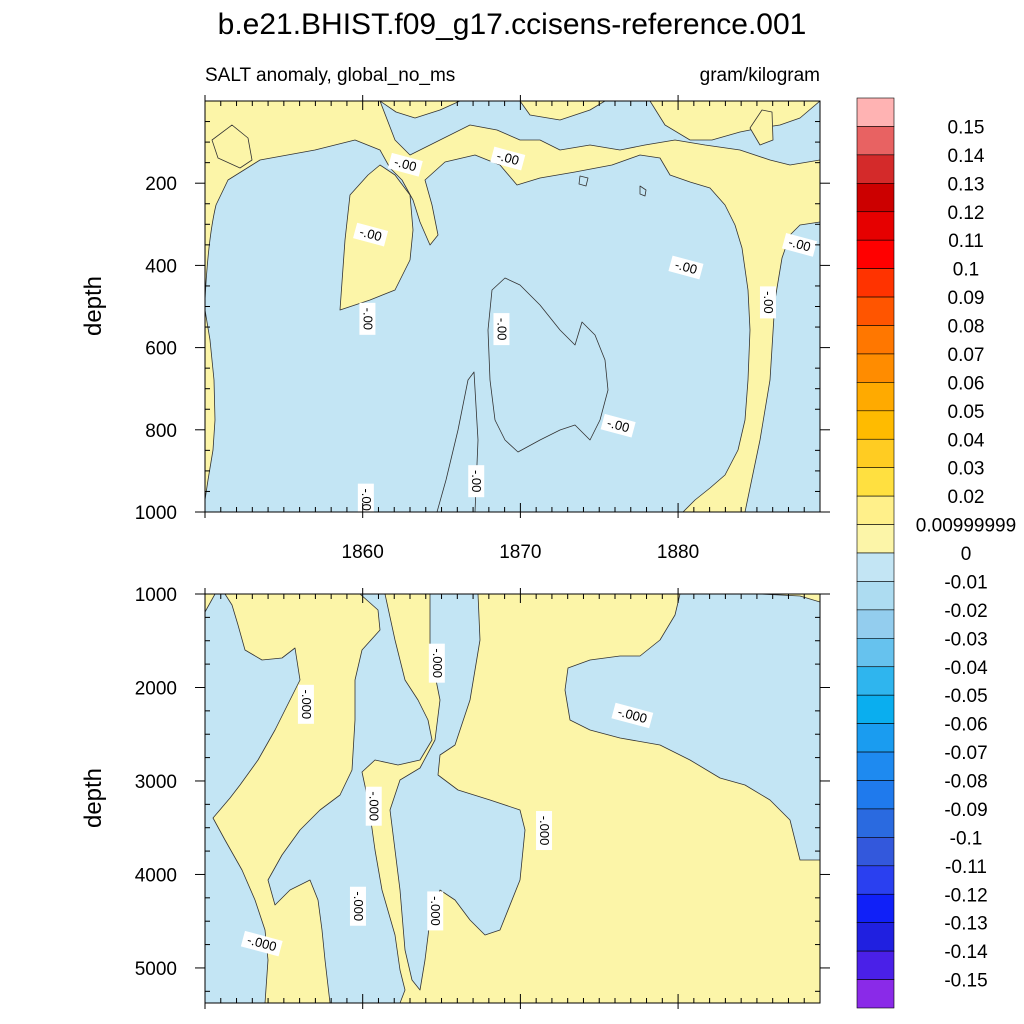  Describe the element at coordinates (966, 497) in the screenshot. I see `colorbar-label: 0.02` at that location.